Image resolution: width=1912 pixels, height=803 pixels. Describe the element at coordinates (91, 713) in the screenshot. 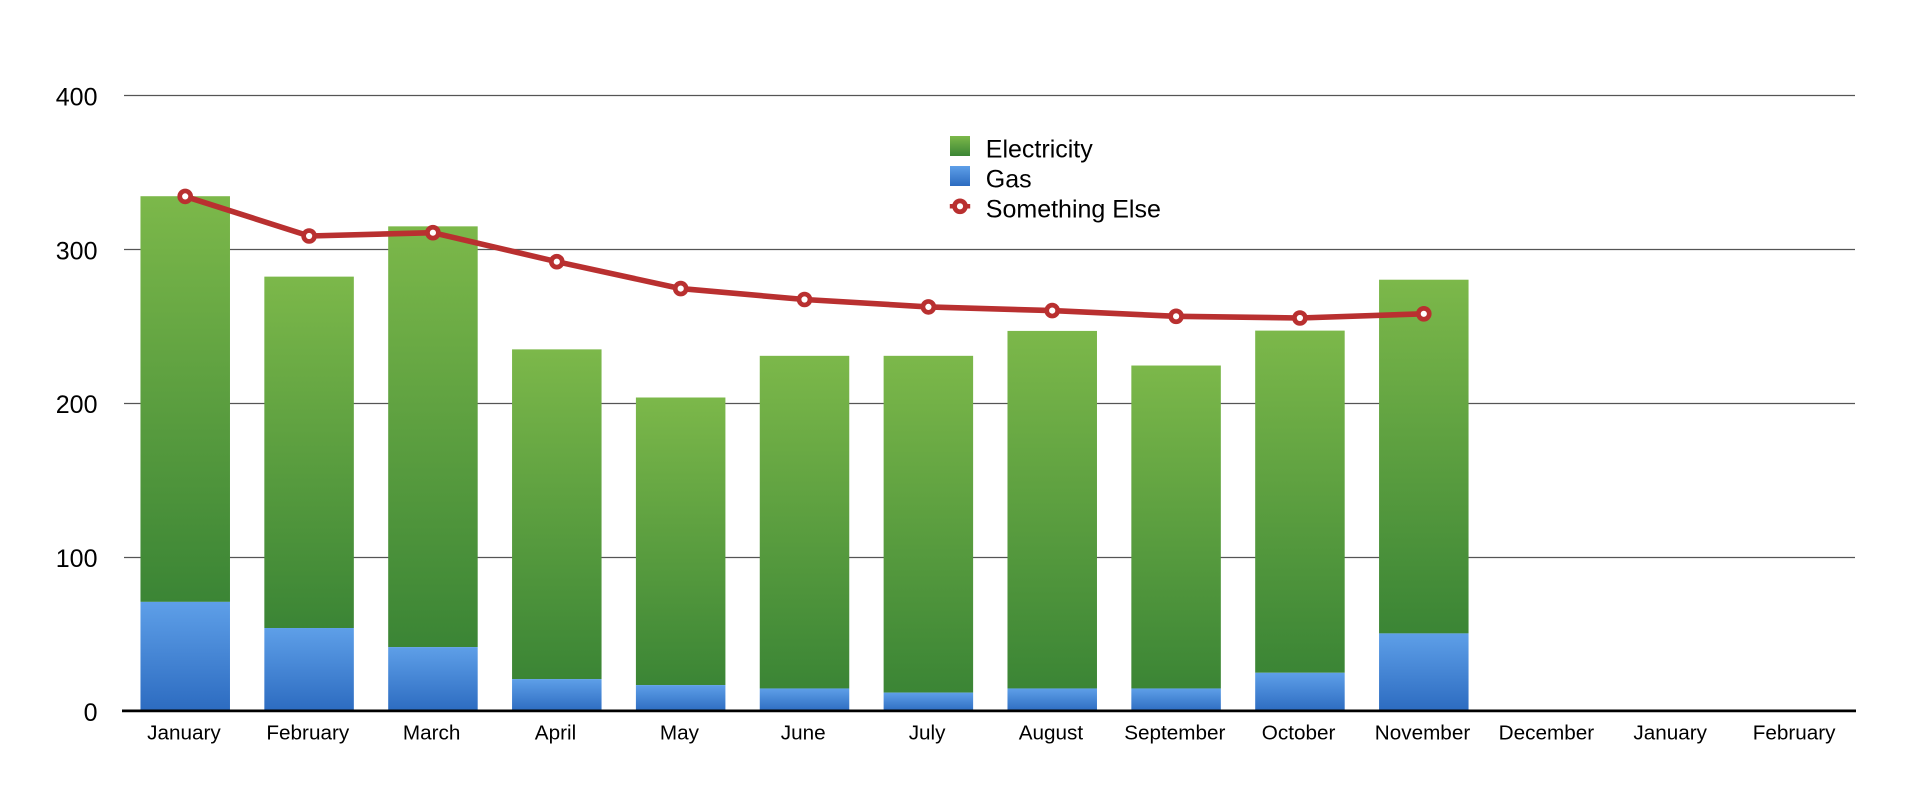

I see `svg-text: 0` at that location.